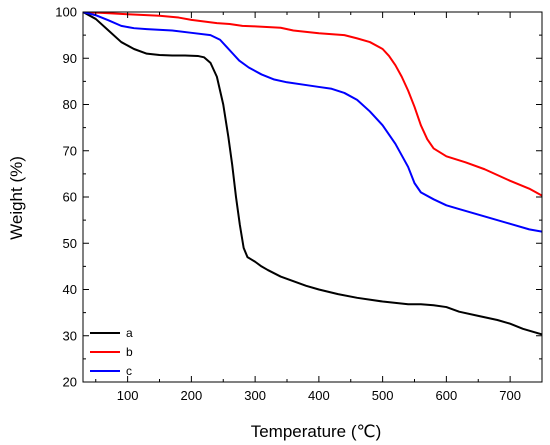  What do you see at coordinates (70, 197) in the screenshot?
I see `y-tick-label: 60` at bounding box center [70, 197].